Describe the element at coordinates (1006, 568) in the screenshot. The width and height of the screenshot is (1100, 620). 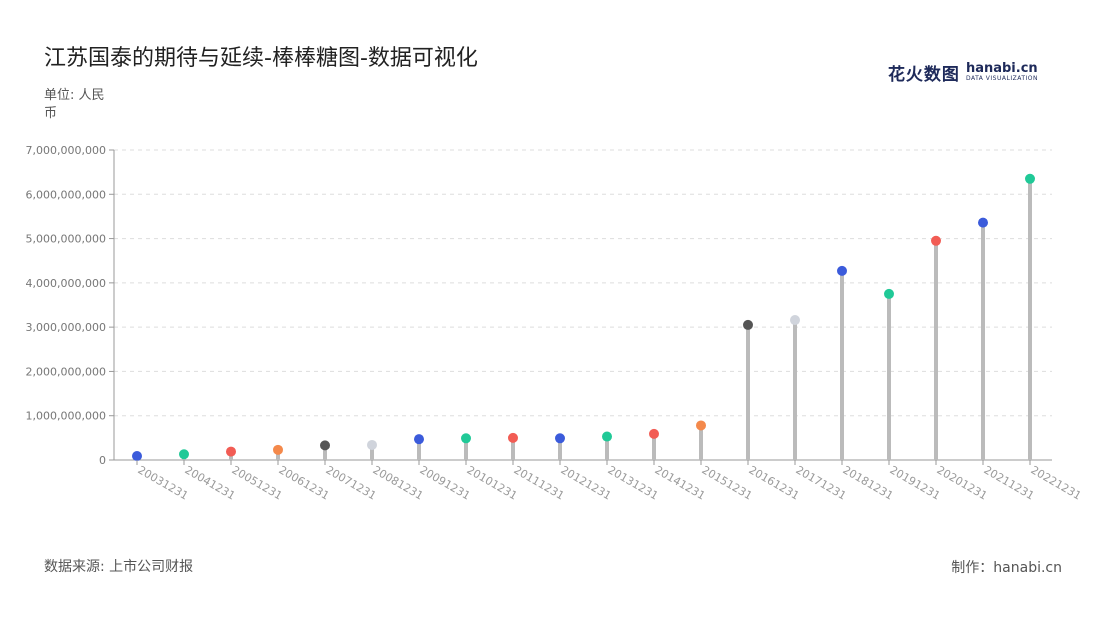
I see `credit-label: 制作：hanabi.cn` at that location.